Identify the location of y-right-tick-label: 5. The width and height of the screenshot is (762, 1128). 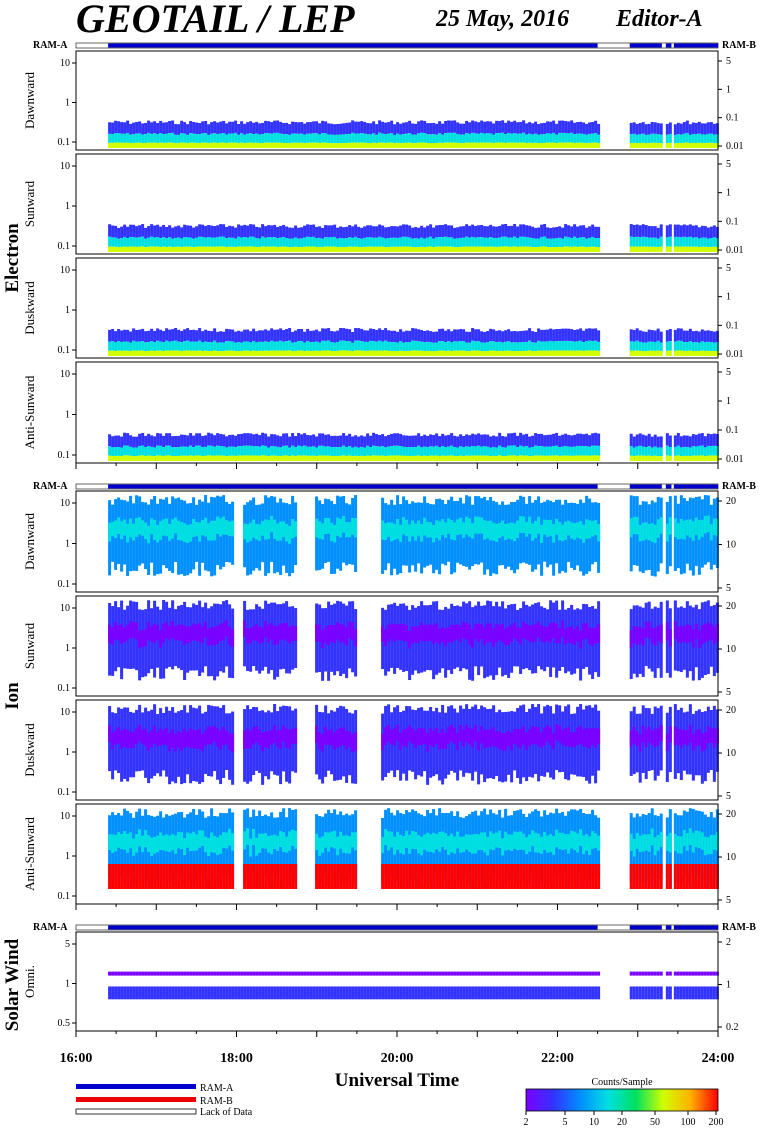
(728, 372).